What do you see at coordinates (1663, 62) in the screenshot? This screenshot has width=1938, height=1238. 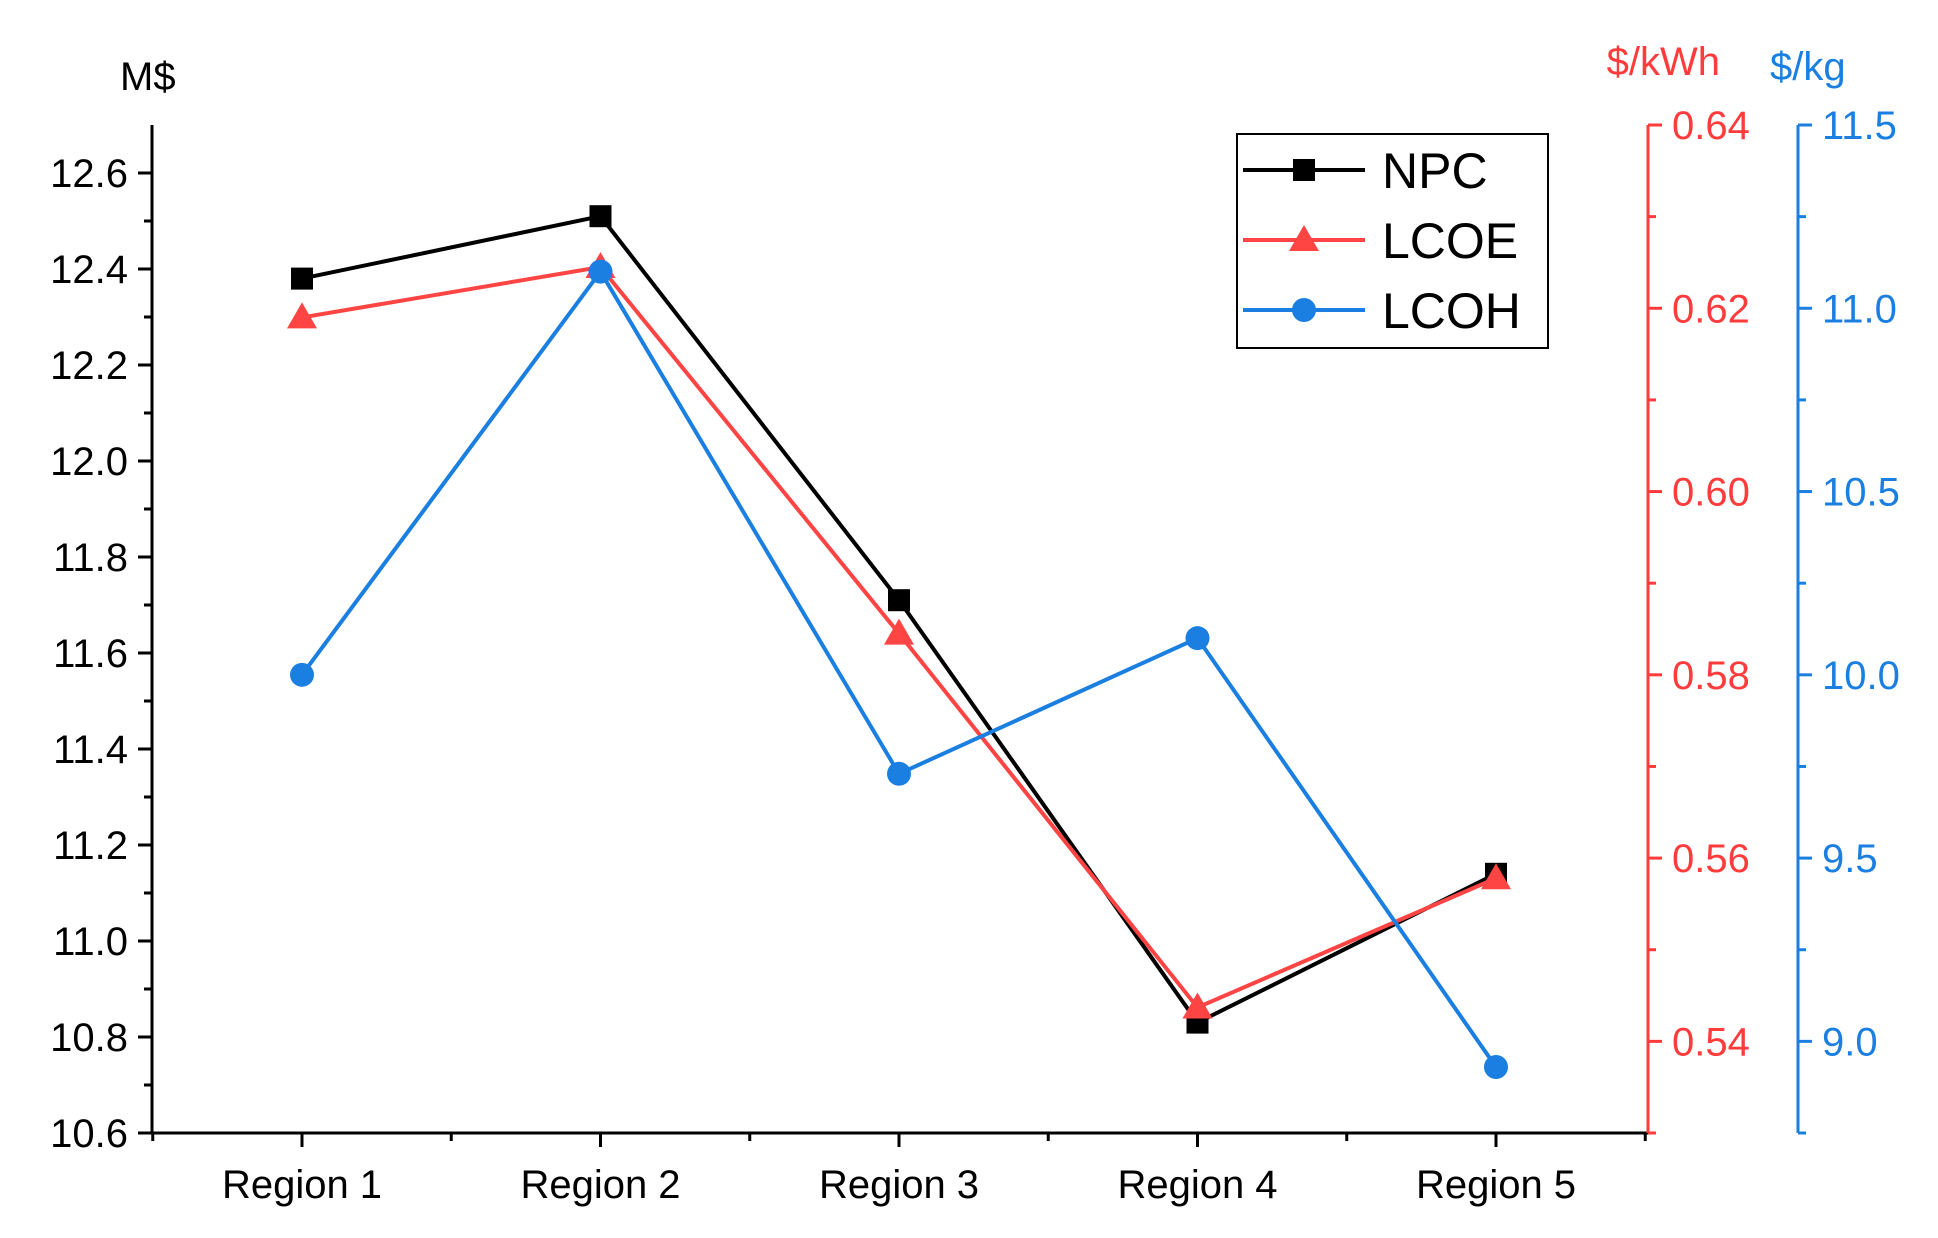 I see `right1-axis-unit: $/kWh` at bounding box center [1663, 62].